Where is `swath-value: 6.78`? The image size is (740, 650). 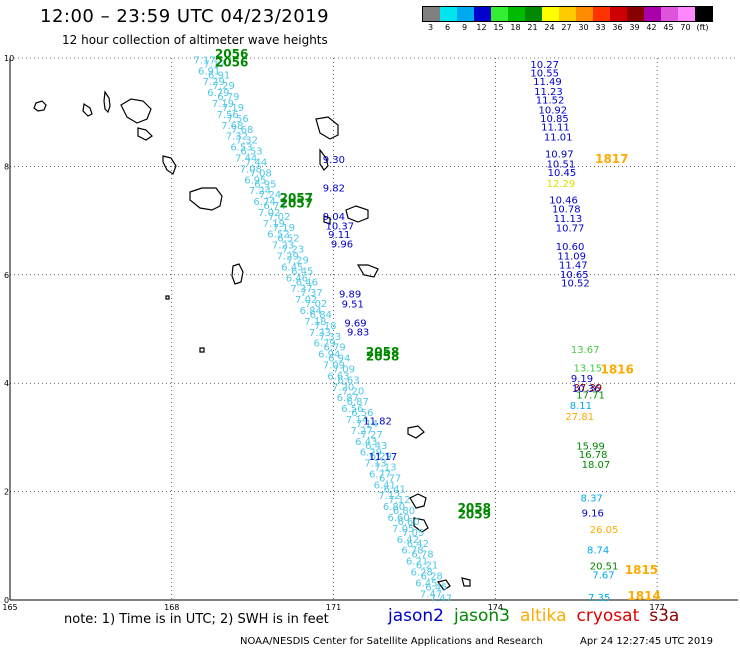
swath-value: 6.78 is located at coordinates (412, 551).